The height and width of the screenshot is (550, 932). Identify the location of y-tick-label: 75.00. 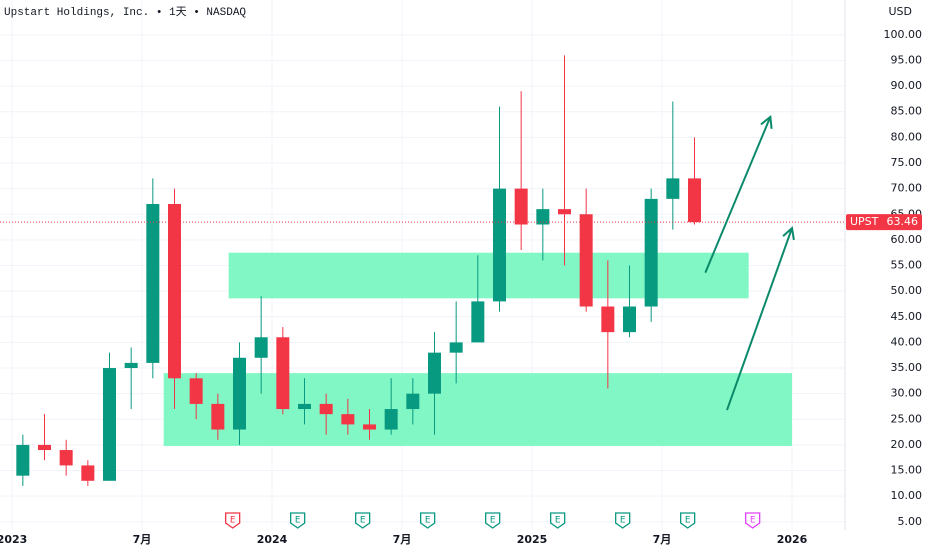
(907, 162).